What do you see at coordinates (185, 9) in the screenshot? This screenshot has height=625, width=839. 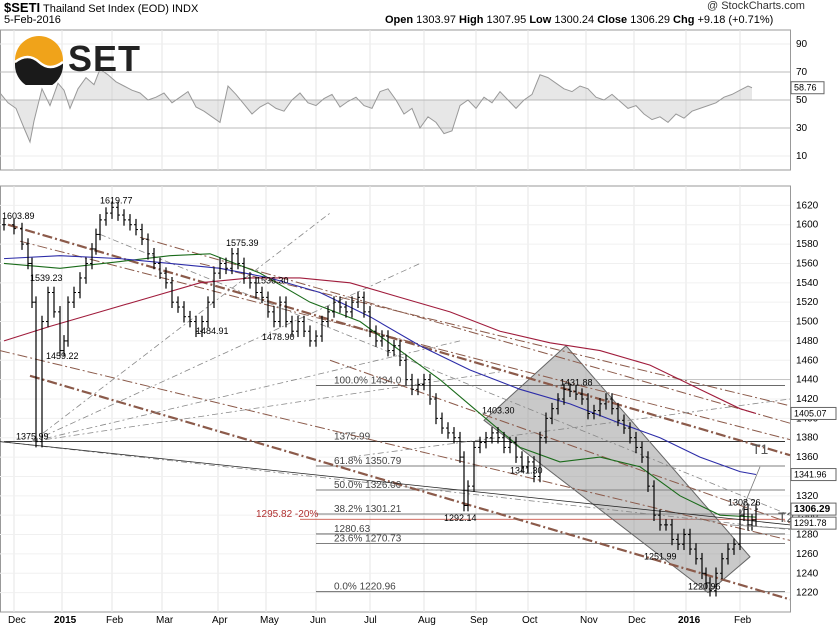 I see `exchange: INDX` at bounding box center [185, 9].